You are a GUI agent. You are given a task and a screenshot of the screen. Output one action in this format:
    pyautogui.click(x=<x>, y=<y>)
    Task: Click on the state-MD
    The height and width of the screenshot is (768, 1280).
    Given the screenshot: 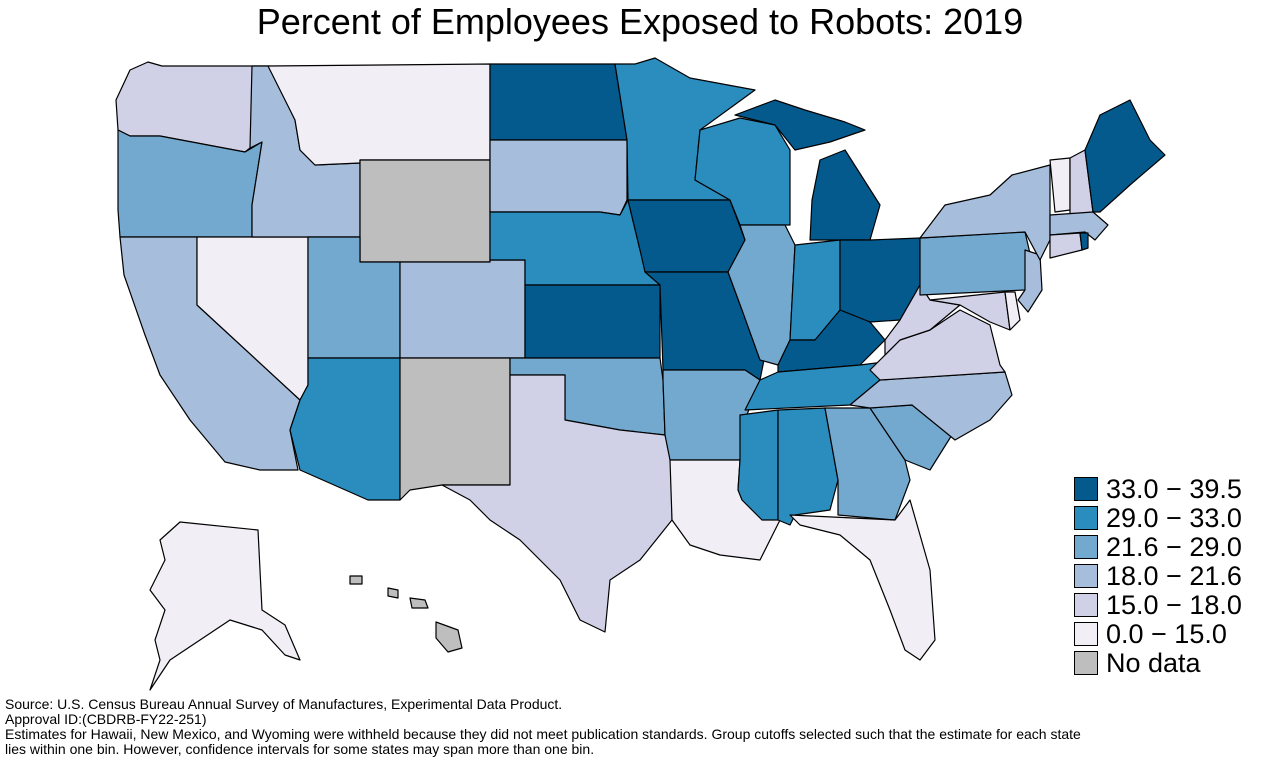 What is the action you would take?
    pyautogui.click(x=970, y=311)
    